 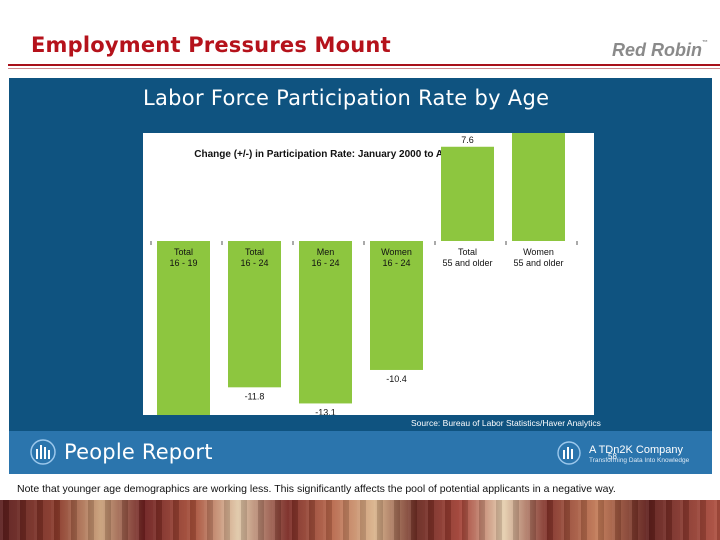 What do you see at coordinates (360, 452) in the screenshot?
I see `footer-band` at bounding box center [360, 452].